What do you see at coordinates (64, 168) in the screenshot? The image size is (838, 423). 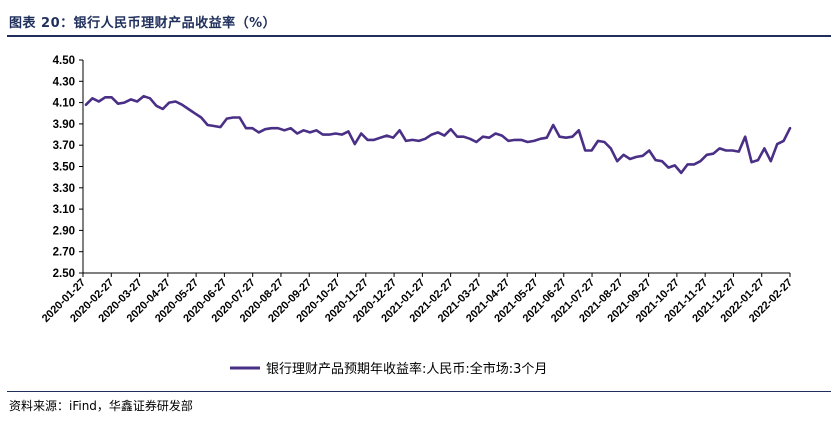 I see `y-tick-label: 3.50` at bounding box center [64, 168].